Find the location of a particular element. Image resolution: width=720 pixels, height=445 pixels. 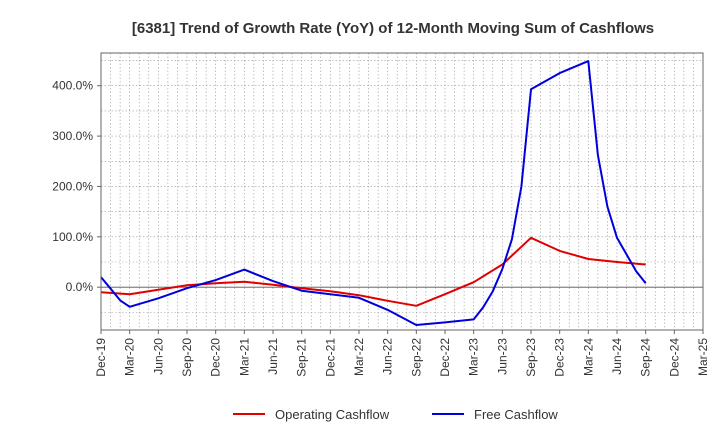

x-tick-label: Dec-19 is located at coordinates (101, 357).